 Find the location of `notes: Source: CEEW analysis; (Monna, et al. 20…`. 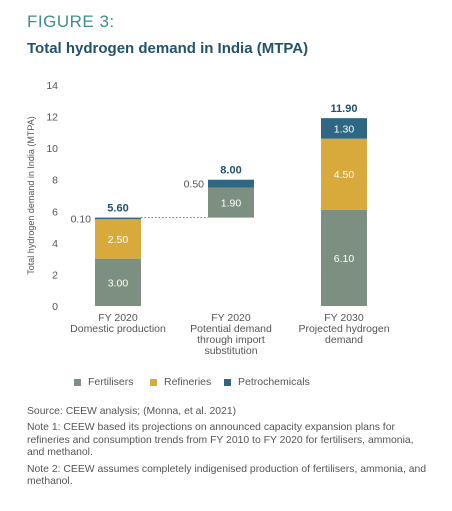

notes: Source: CEEW analysis; (Monna, et al. 20… is located at coordinates (227, 449).